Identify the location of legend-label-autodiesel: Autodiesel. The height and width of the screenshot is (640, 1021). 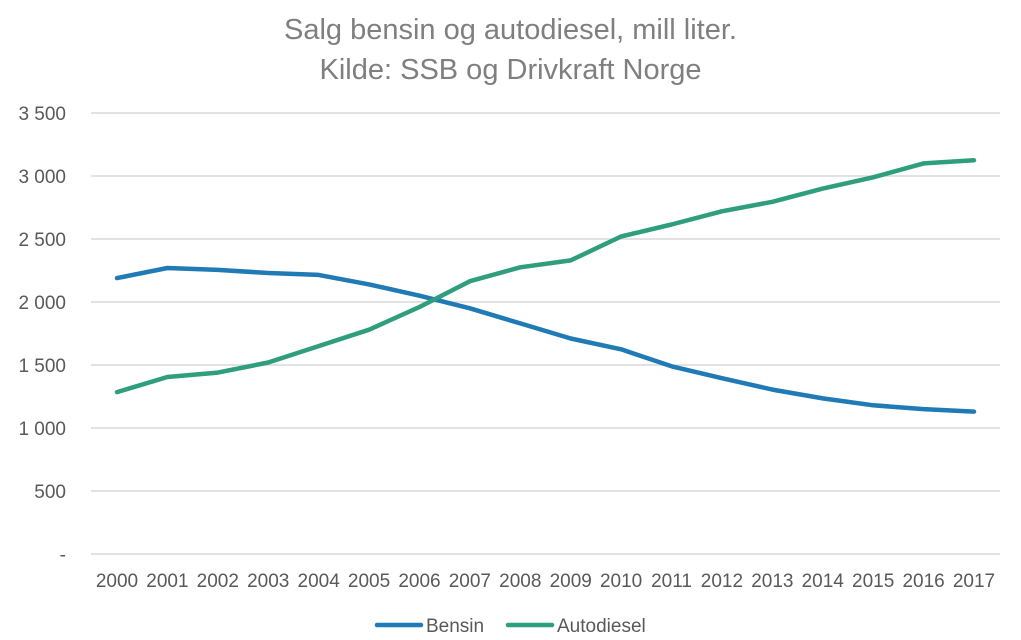
(601, 626).